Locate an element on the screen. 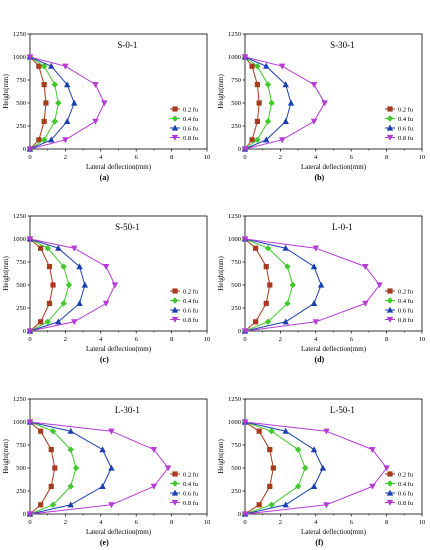 This screenshot has width=430, height=550. x-tick-label: 2 is located at coordinates (65, 339).